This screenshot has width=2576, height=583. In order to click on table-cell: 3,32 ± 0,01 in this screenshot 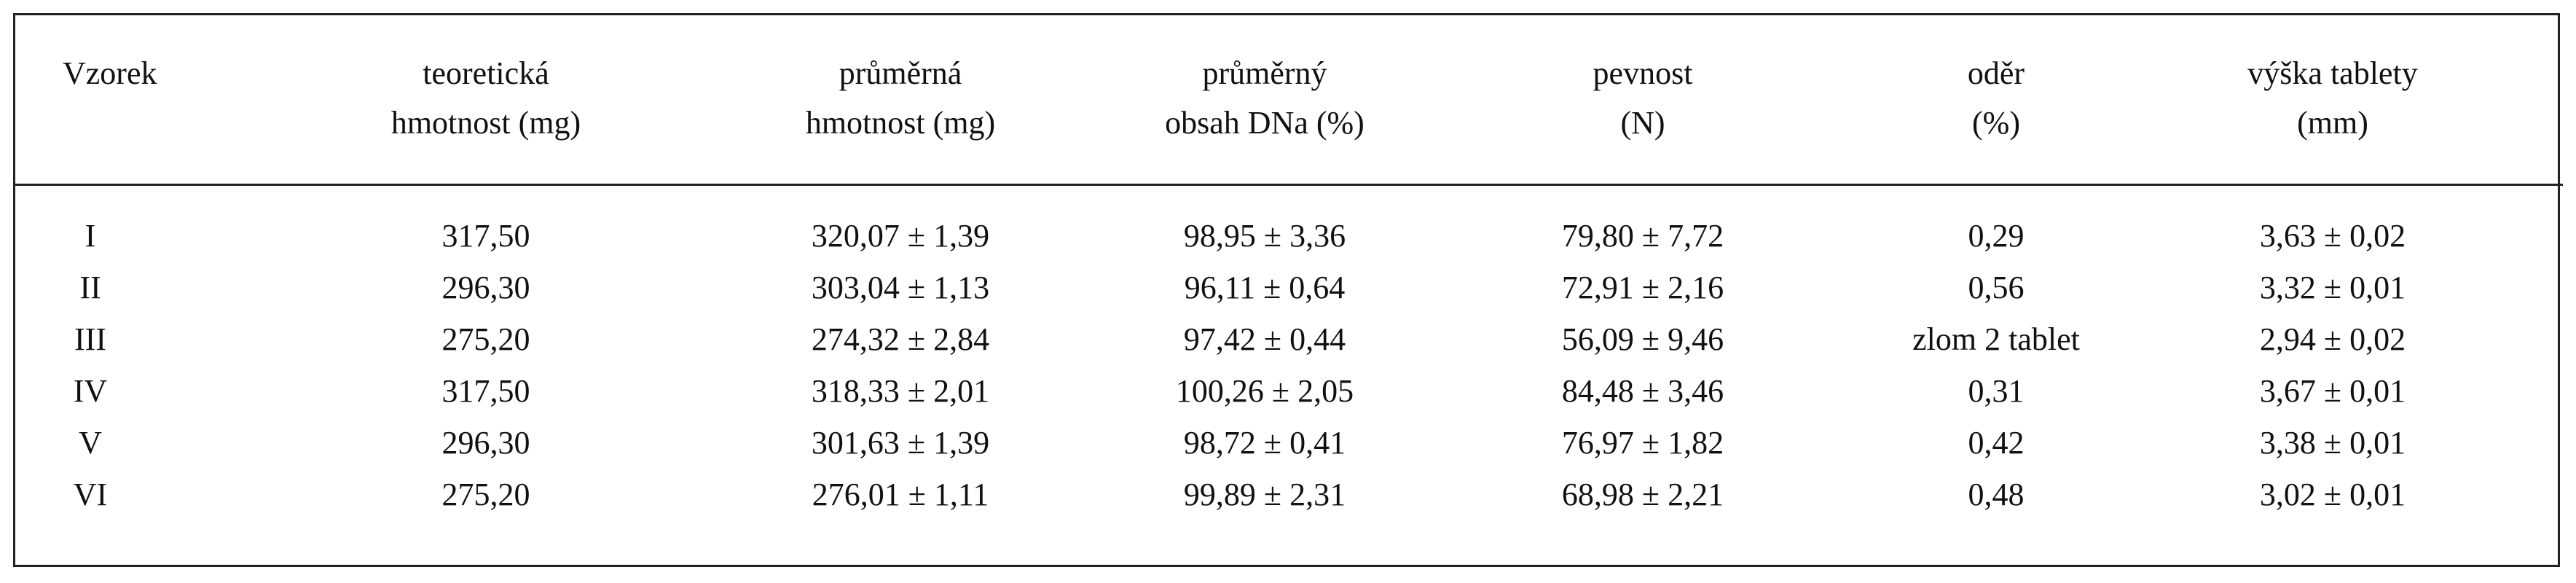, I will do `click(2332, 287)`.